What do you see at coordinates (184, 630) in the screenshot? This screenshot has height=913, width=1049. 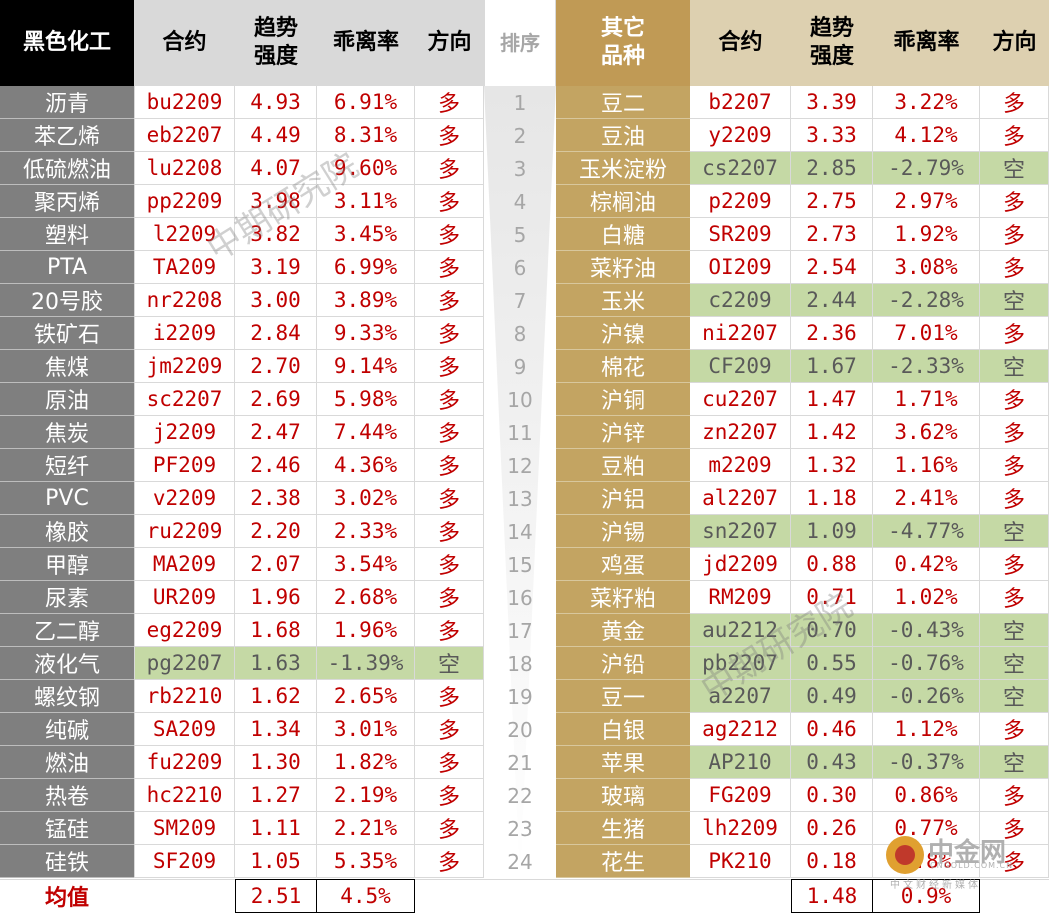 I see `left-code: eg2209` at bounding box center [184, 630].